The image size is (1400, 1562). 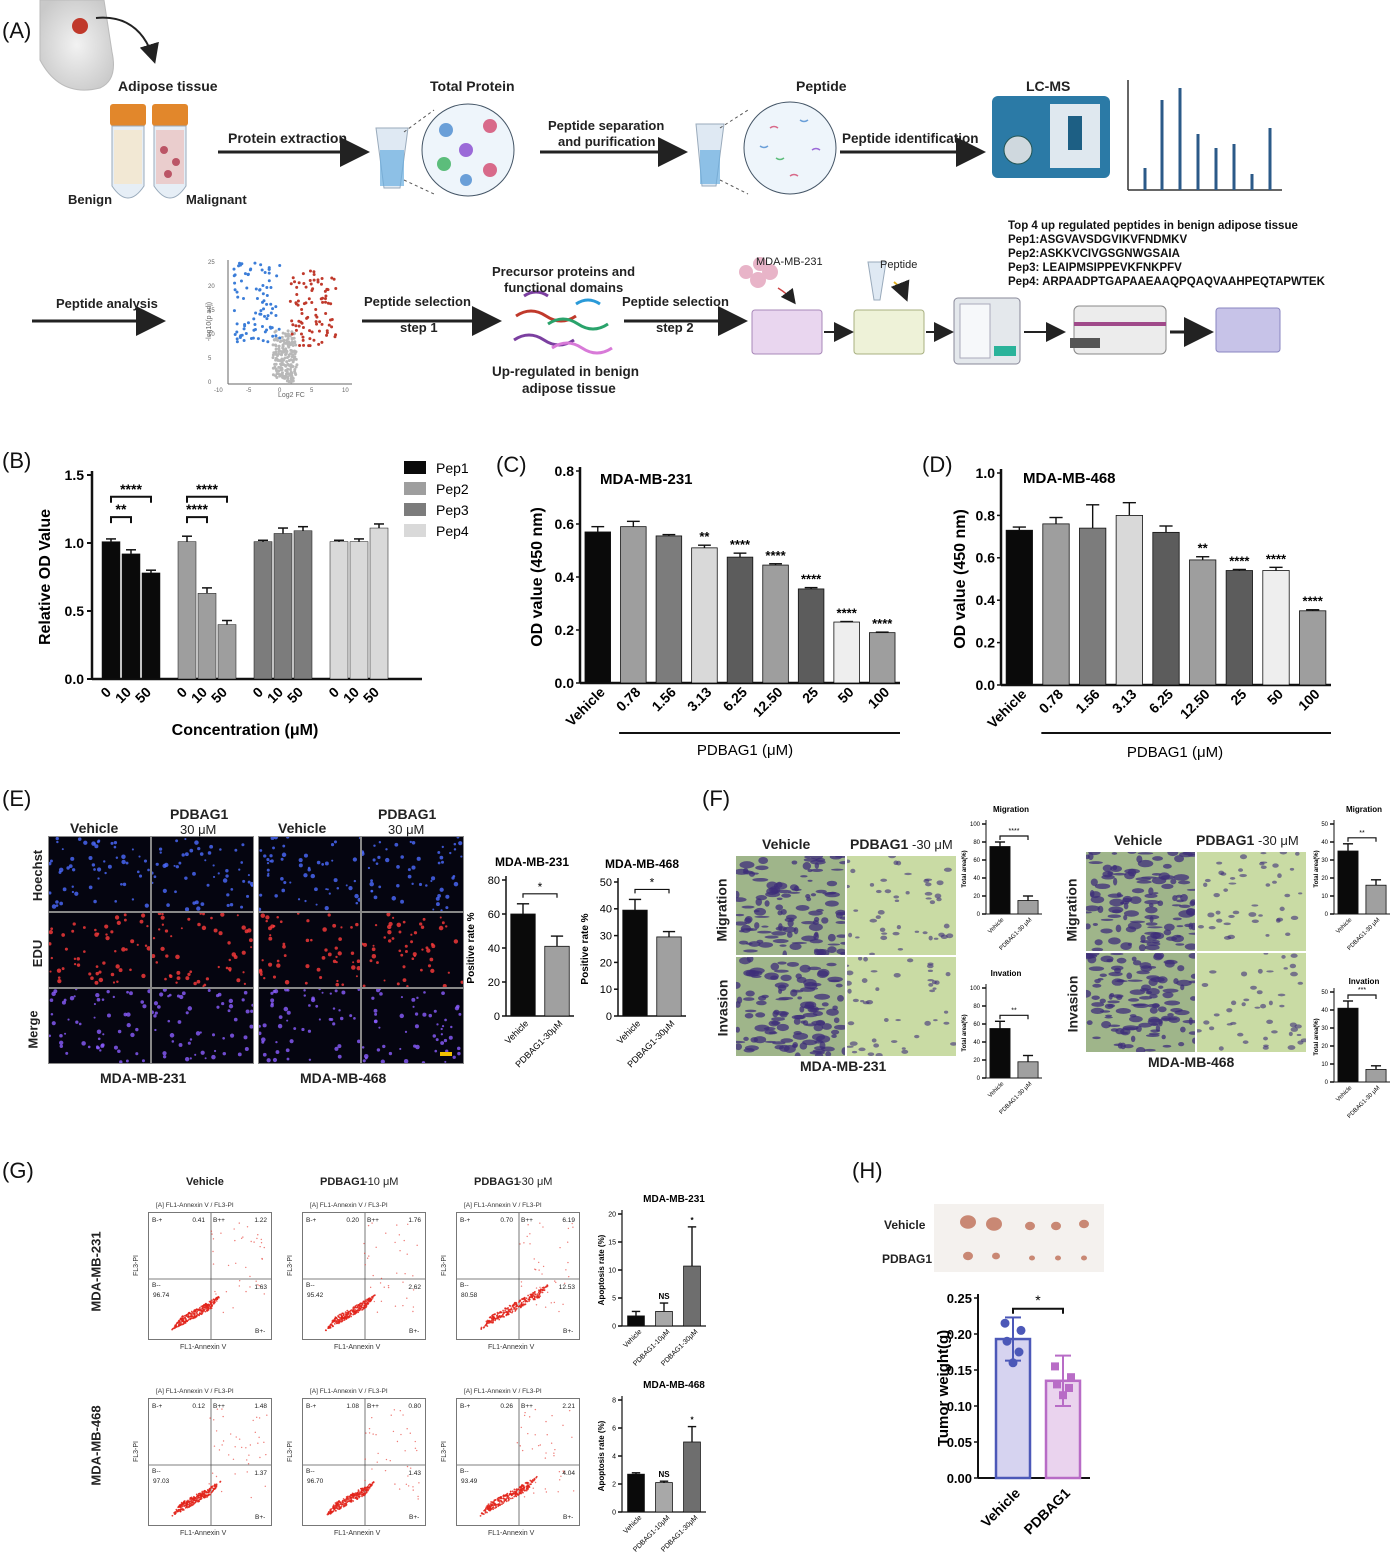 What do you see at coordinates (612, 1242) in the screenshot?
I see `y-tick-label: 15` at bounding box center [612, 1242].